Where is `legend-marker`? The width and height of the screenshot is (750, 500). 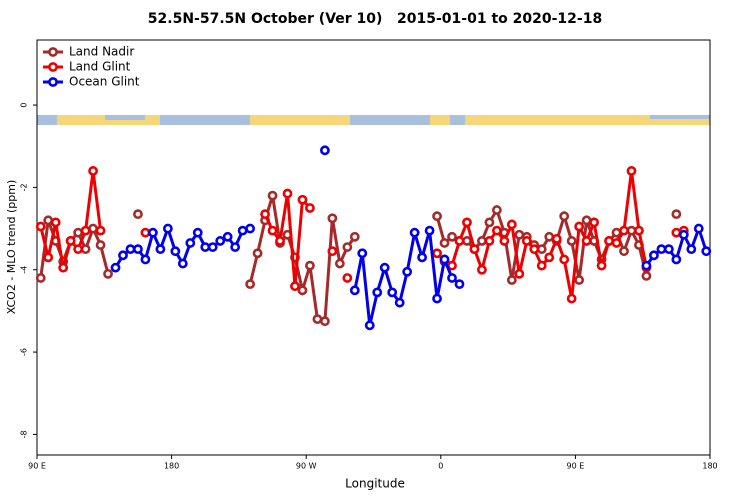
legend-marker is located at coordinates (53, 67).